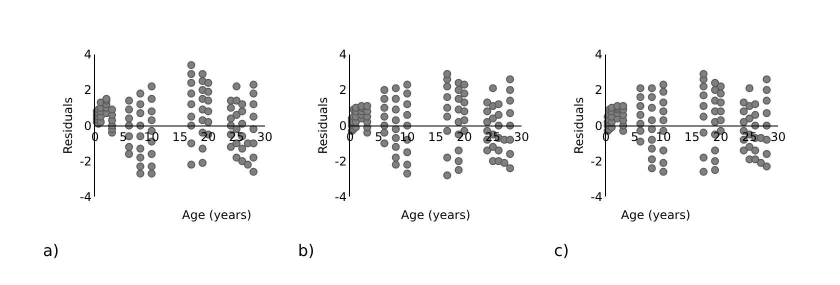 This screenshot has height=285, width=840. What do you see at coordinates (306, 250) in the screenshot?
I see `text: b)` at bounding box center [306, 250].